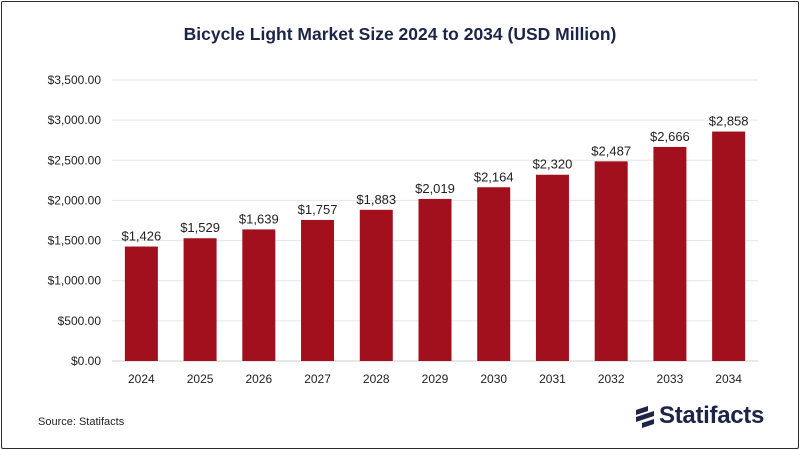 This screenshot has width=800, height=450. I want to click on x-tick-label: 2027, so click(317, 379).